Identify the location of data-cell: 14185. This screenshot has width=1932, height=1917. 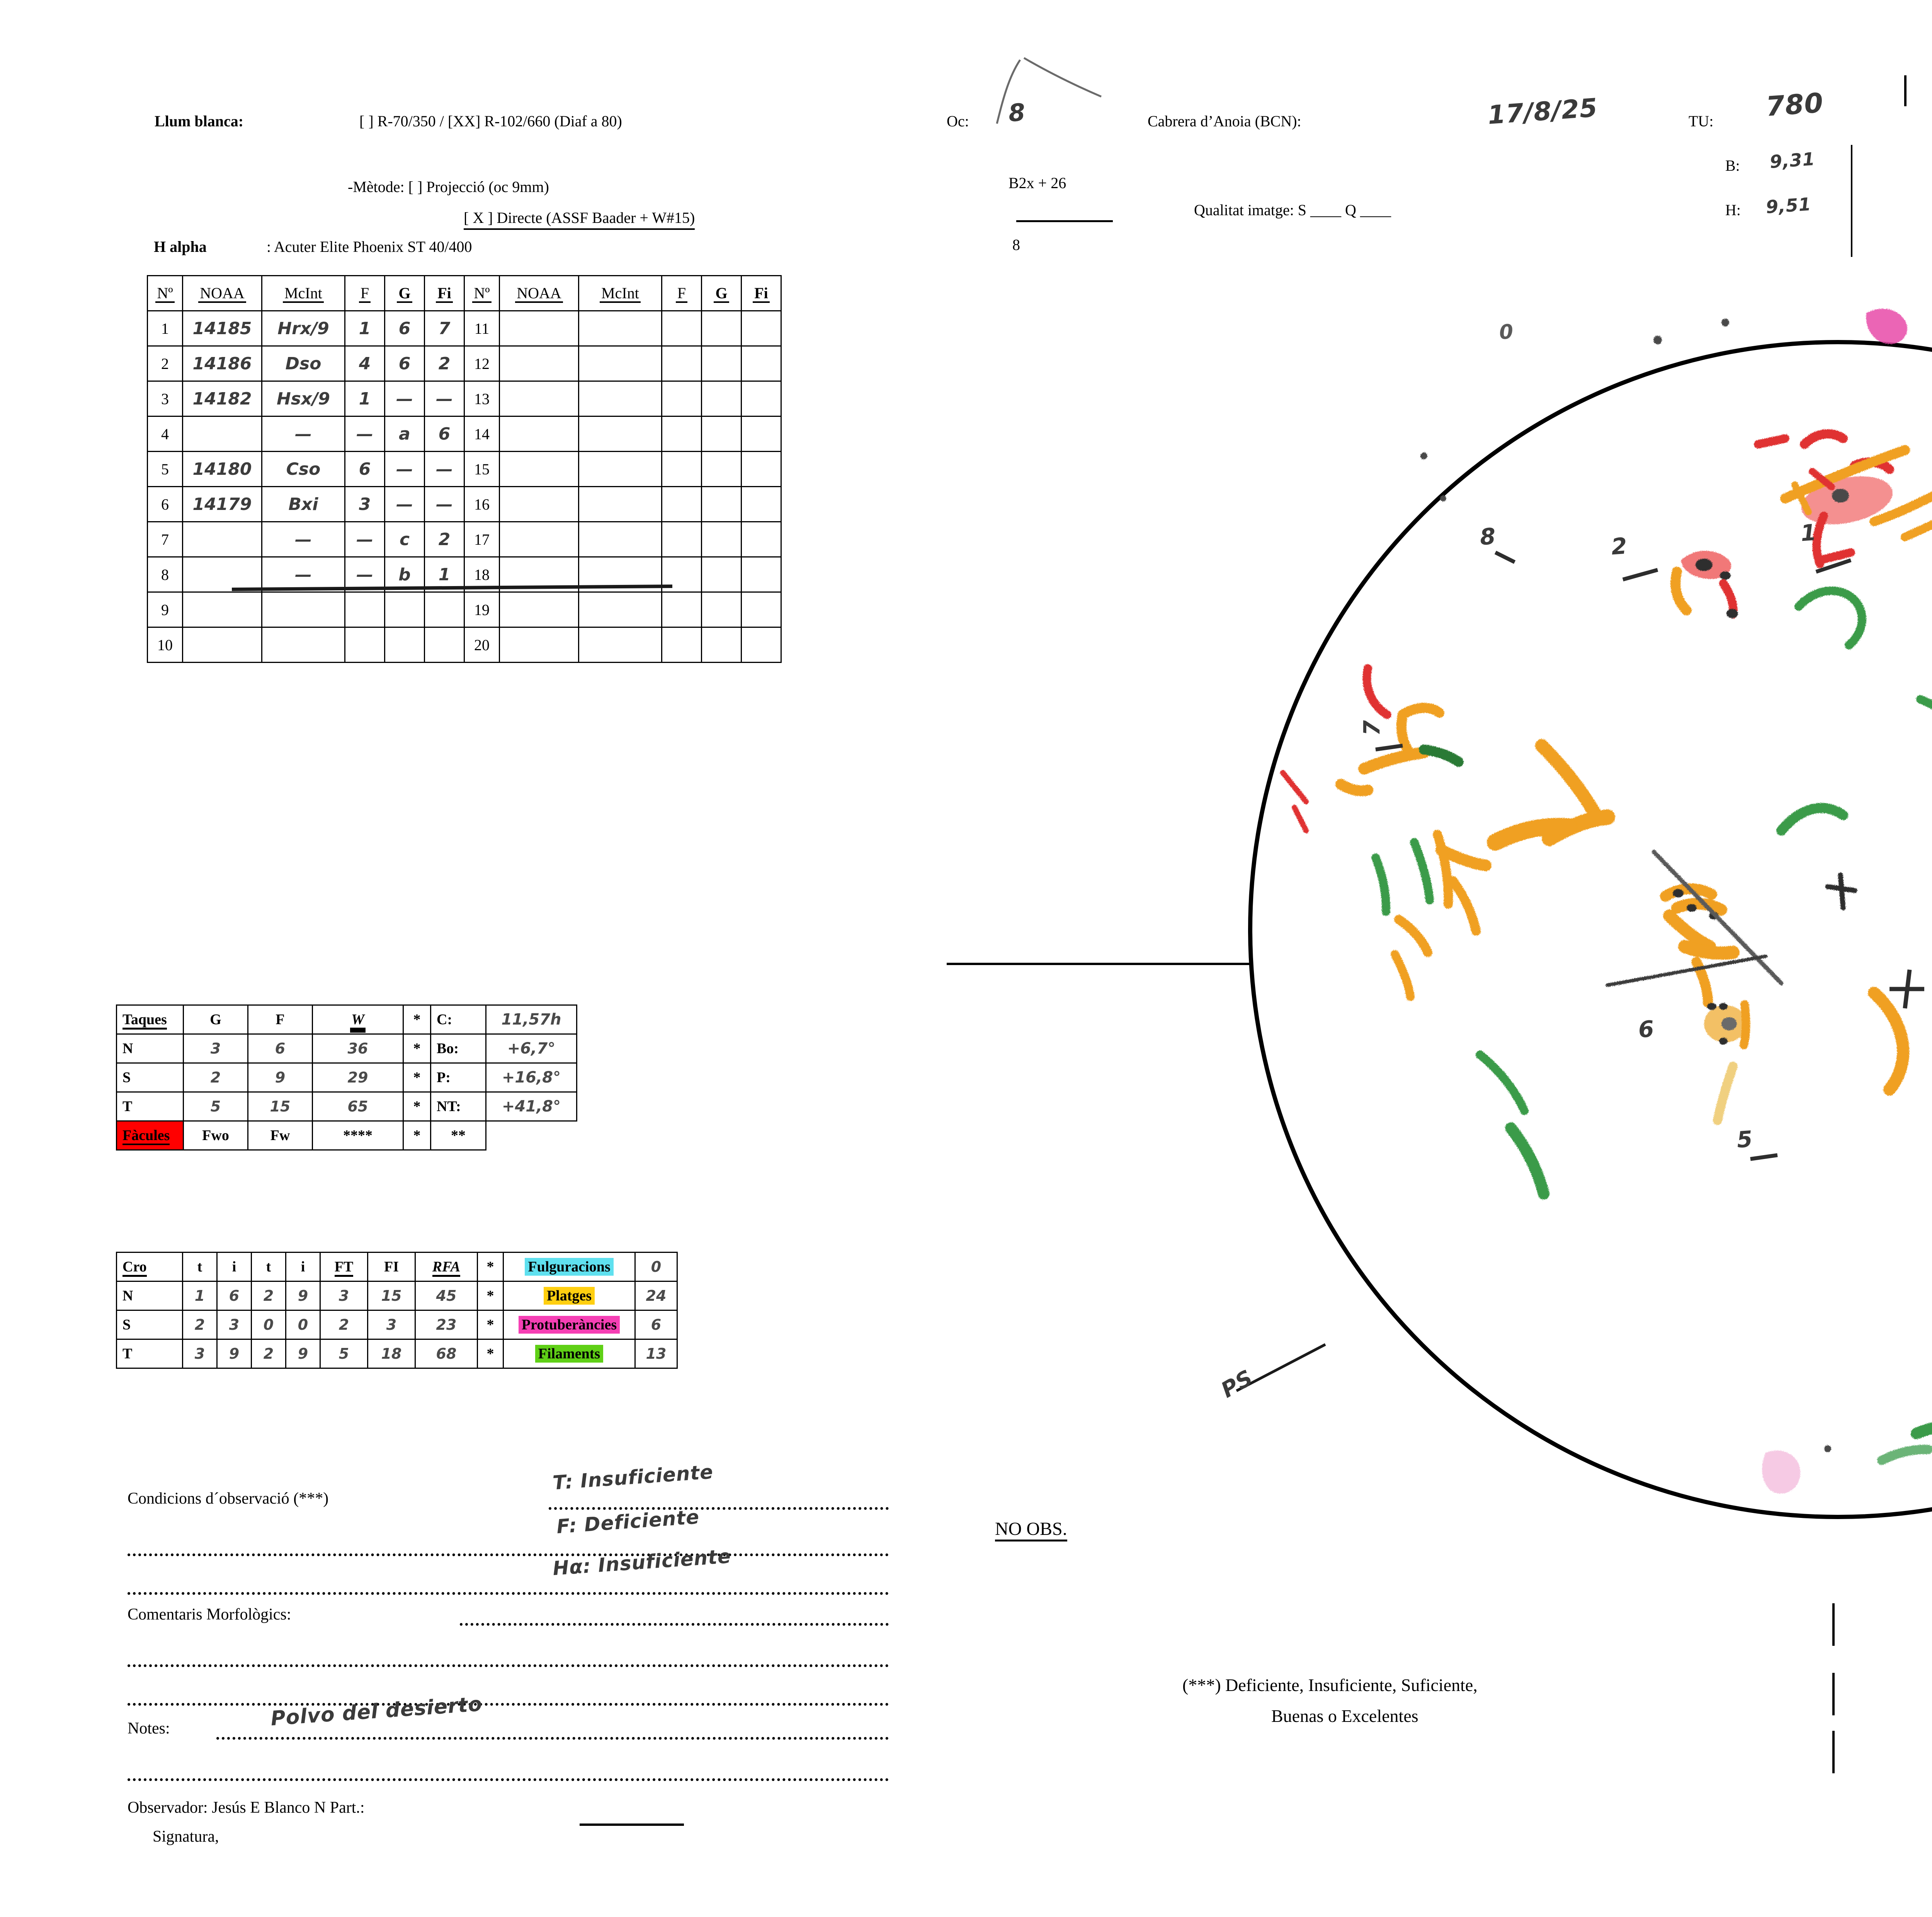
(222, 329).